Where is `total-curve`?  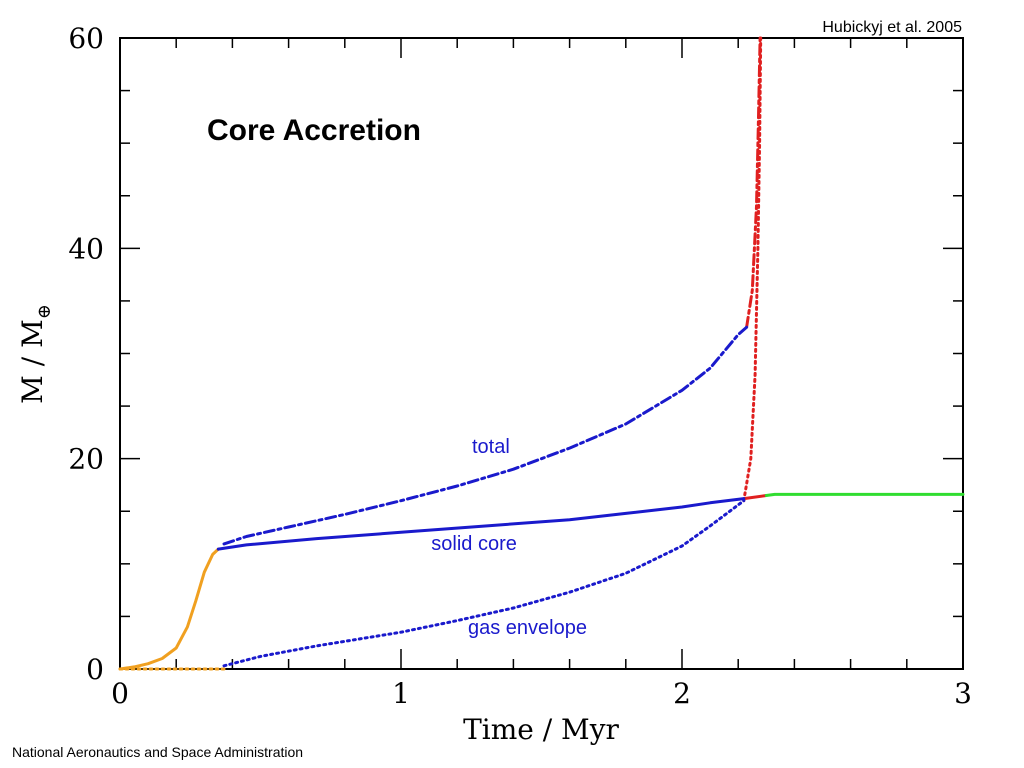 total-curve is located at coordinates (485, 435).